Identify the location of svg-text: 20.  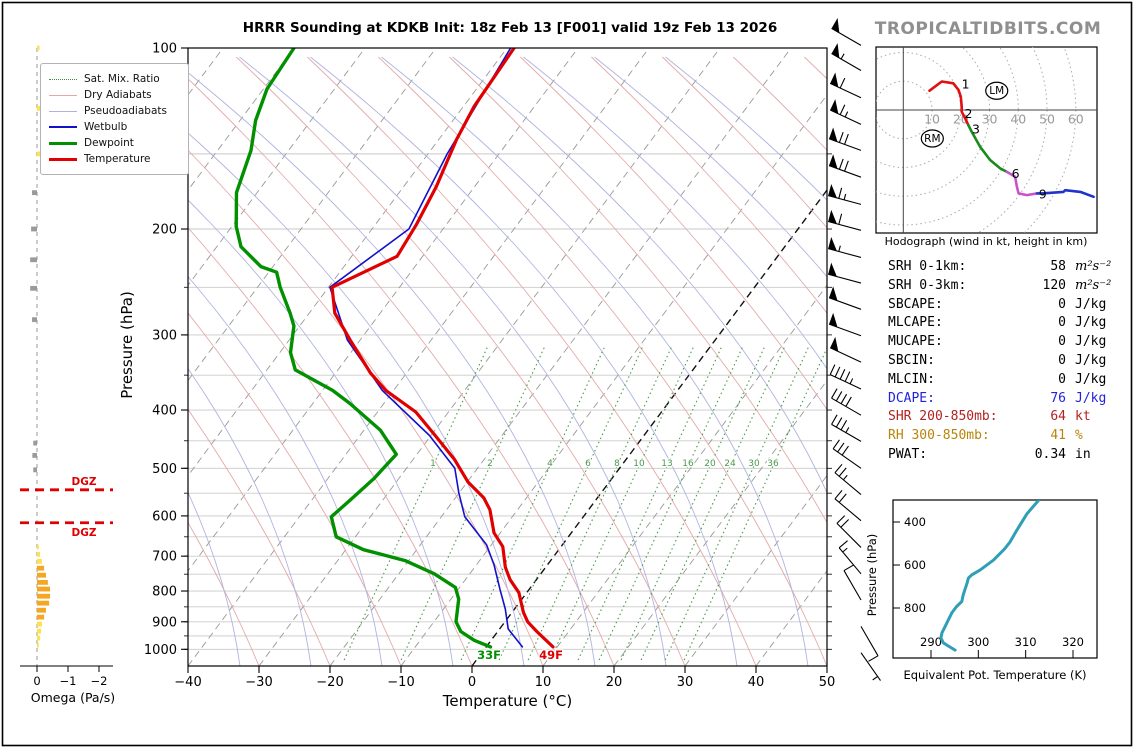
(614, 682).